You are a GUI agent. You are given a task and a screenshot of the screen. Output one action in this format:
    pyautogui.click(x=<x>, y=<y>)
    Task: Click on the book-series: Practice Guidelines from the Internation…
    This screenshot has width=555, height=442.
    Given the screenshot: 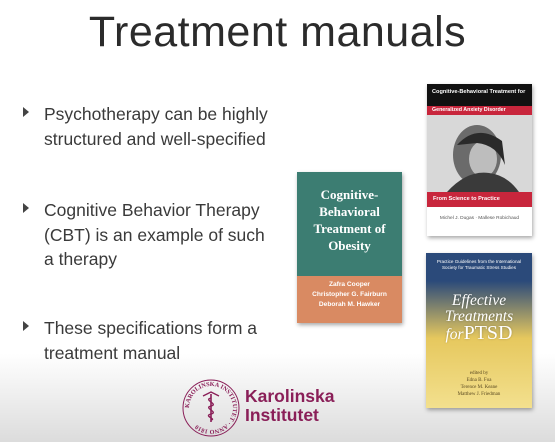 What is the action you would take?
    pyautogui.click(x=479, y=264)
    